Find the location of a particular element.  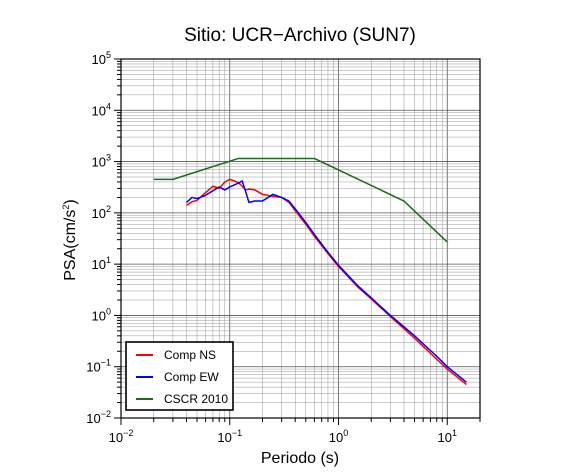

y-tick-label: 10⁻¹ is located at coordinates (98, 366).